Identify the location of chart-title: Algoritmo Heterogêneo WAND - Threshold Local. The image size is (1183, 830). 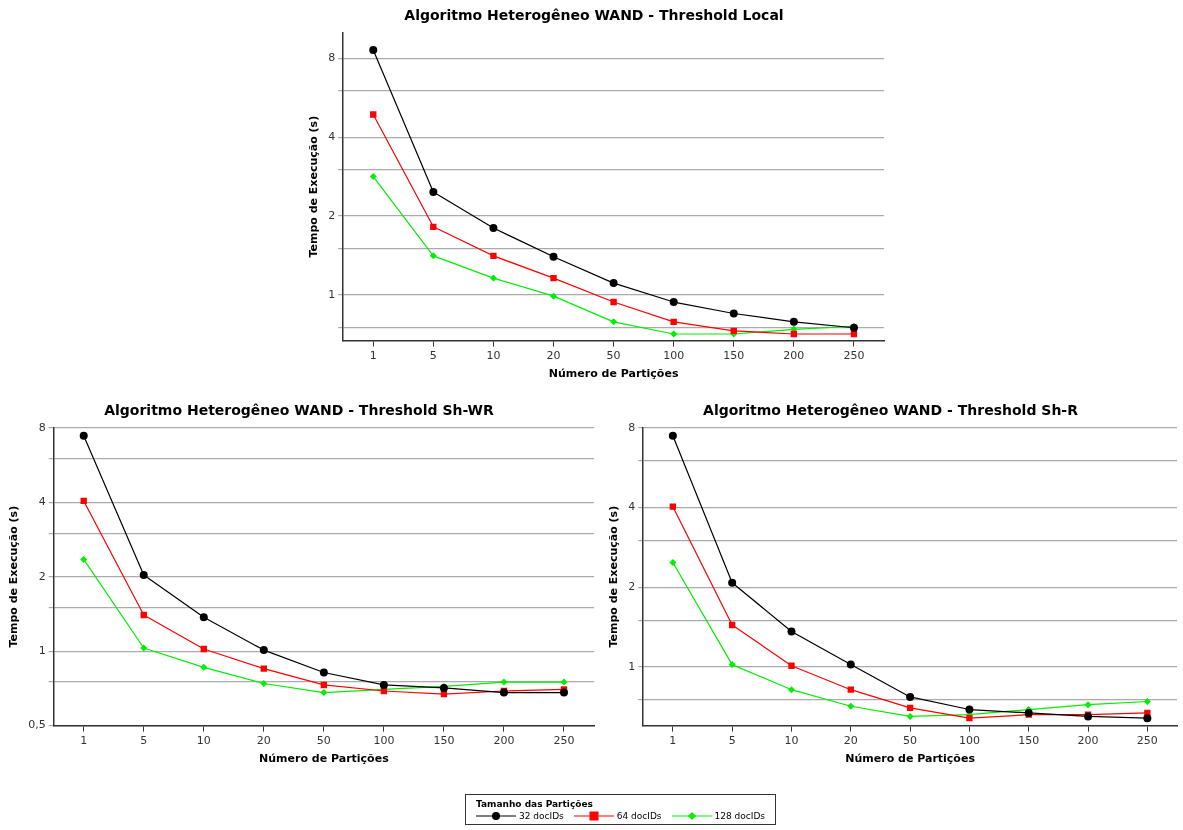
(594, 15).